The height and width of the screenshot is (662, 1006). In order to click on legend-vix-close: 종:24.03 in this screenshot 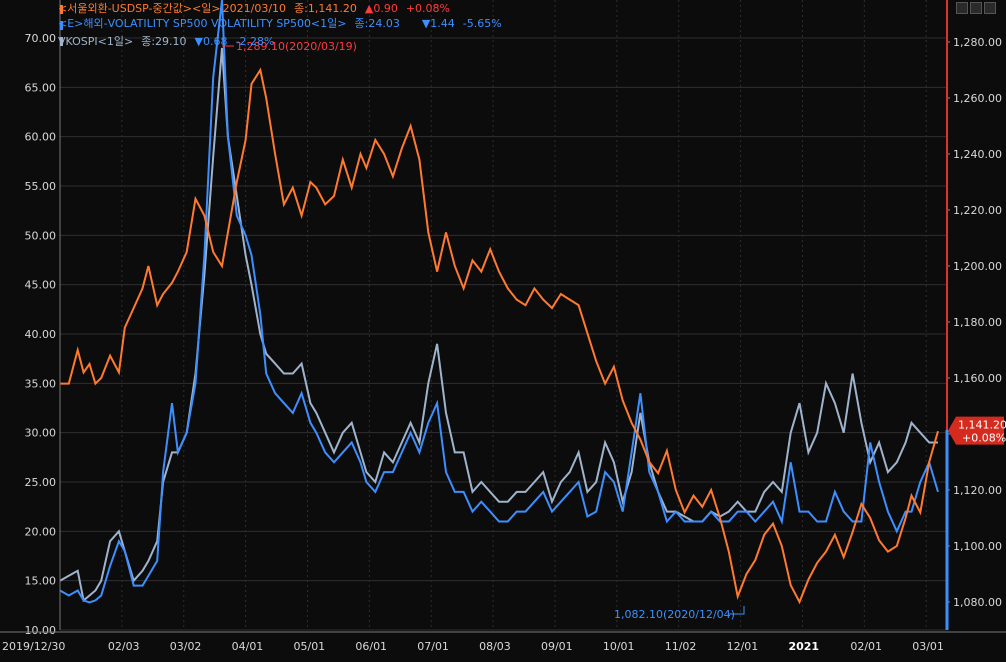, I will do `click(377, 23)`.